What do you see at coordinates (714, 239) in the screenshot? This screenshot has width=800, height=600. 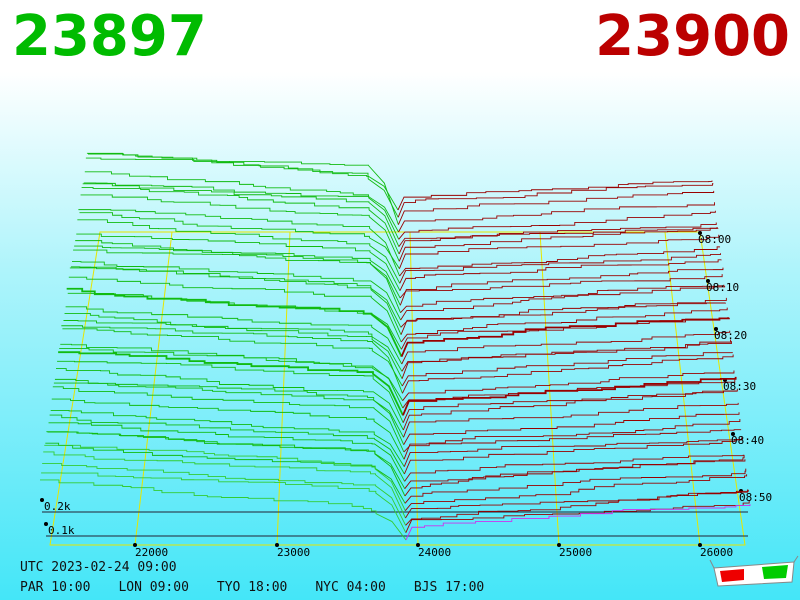 I see `time-label: 08:00` at bounding box center [714, 239].